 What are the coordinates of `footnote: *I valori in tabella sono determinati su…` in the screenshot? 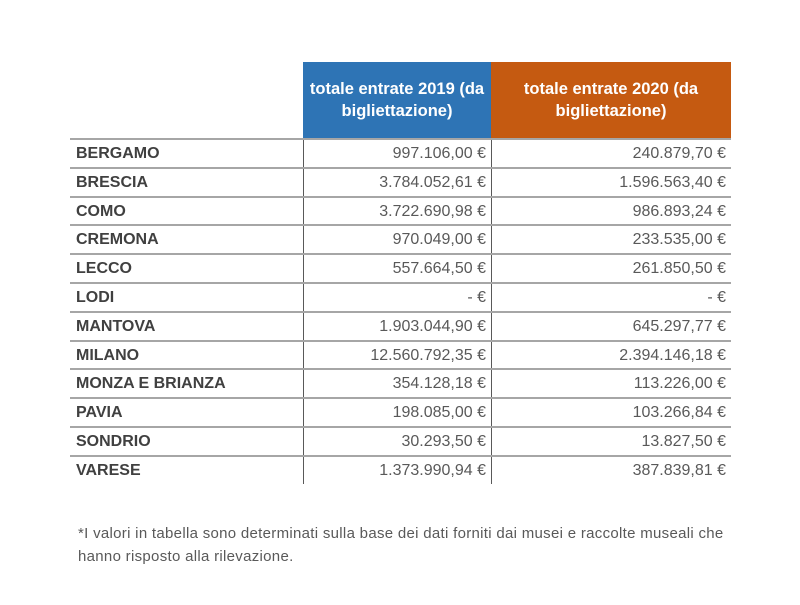 It's located at (401, 545).